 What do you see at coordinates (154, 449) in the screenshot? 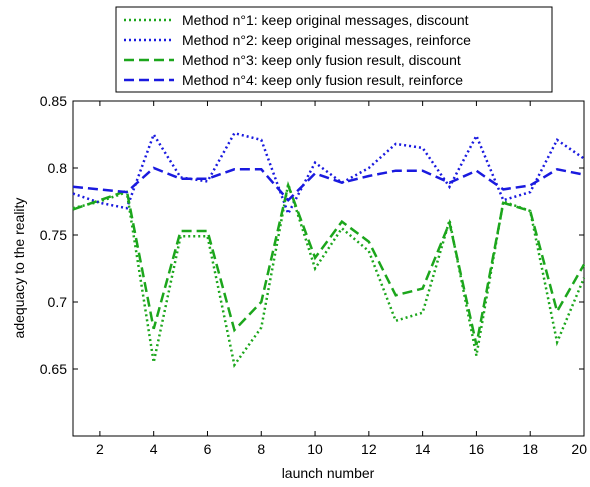
I see `x-tick-label: 4` at bounding box center [154, 449].